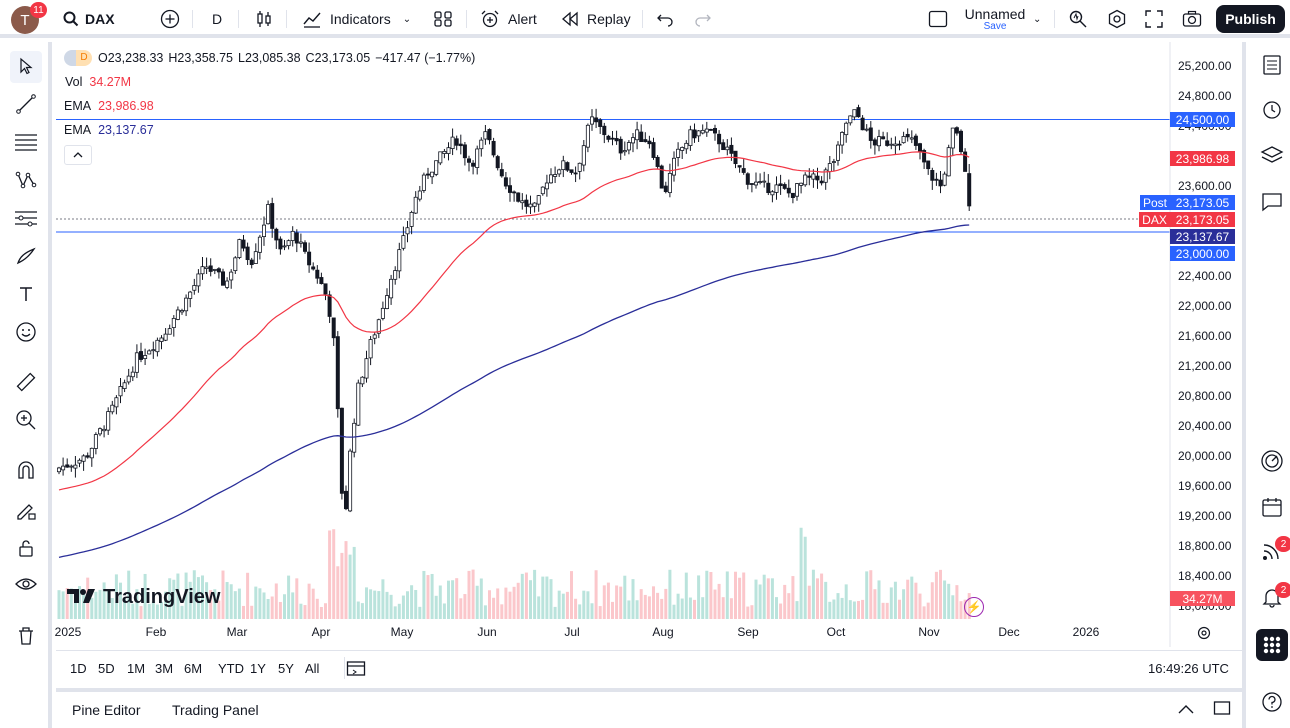 The height and width of the screenshot is (728, 1290). What do you see at coordinates (109, 106) in the screenshot?
I see `ema50-legend: EMA 23,986.98` at bounding box center [109, 106].